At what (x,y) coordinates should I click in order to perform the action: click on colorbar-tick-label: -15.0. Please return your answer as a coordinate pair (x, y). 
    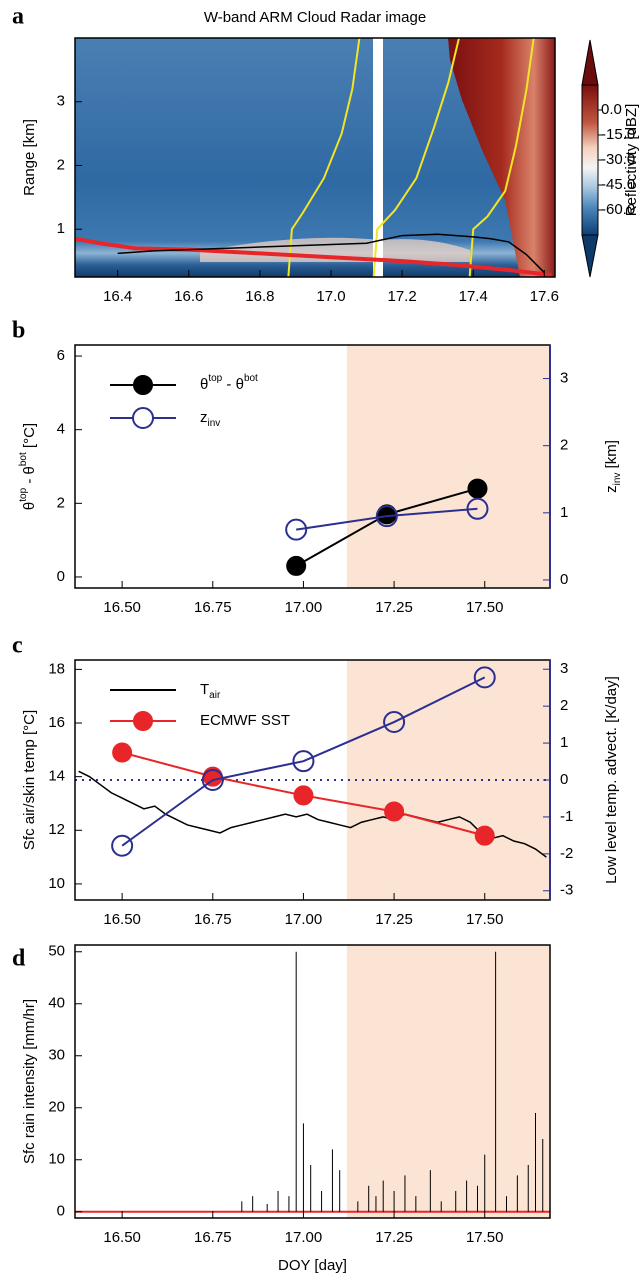
    Looking at the image, I should click on (618, 134).